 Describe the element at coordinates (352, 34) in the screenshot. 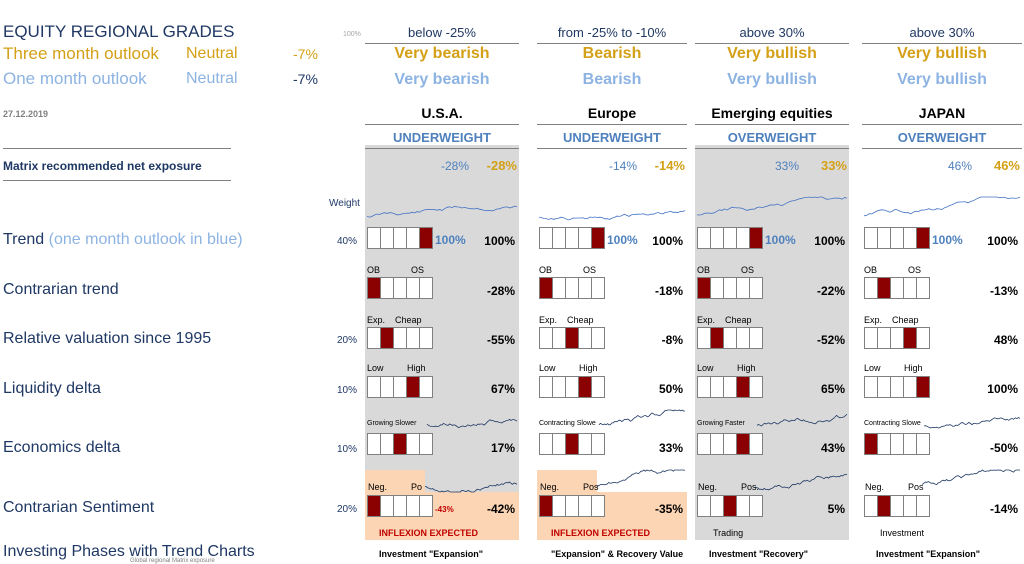

I see `hundred-percent-mark: 100%` at that location.